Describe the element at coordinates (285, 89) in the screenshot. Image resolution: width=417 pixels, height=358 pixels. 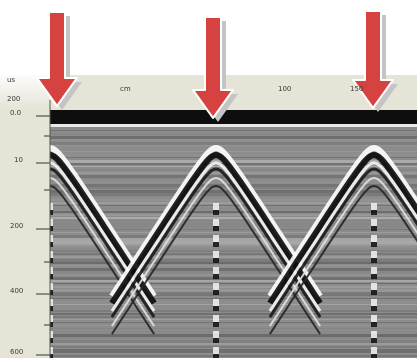
I see `top-axis-label-3: 100` at that location.